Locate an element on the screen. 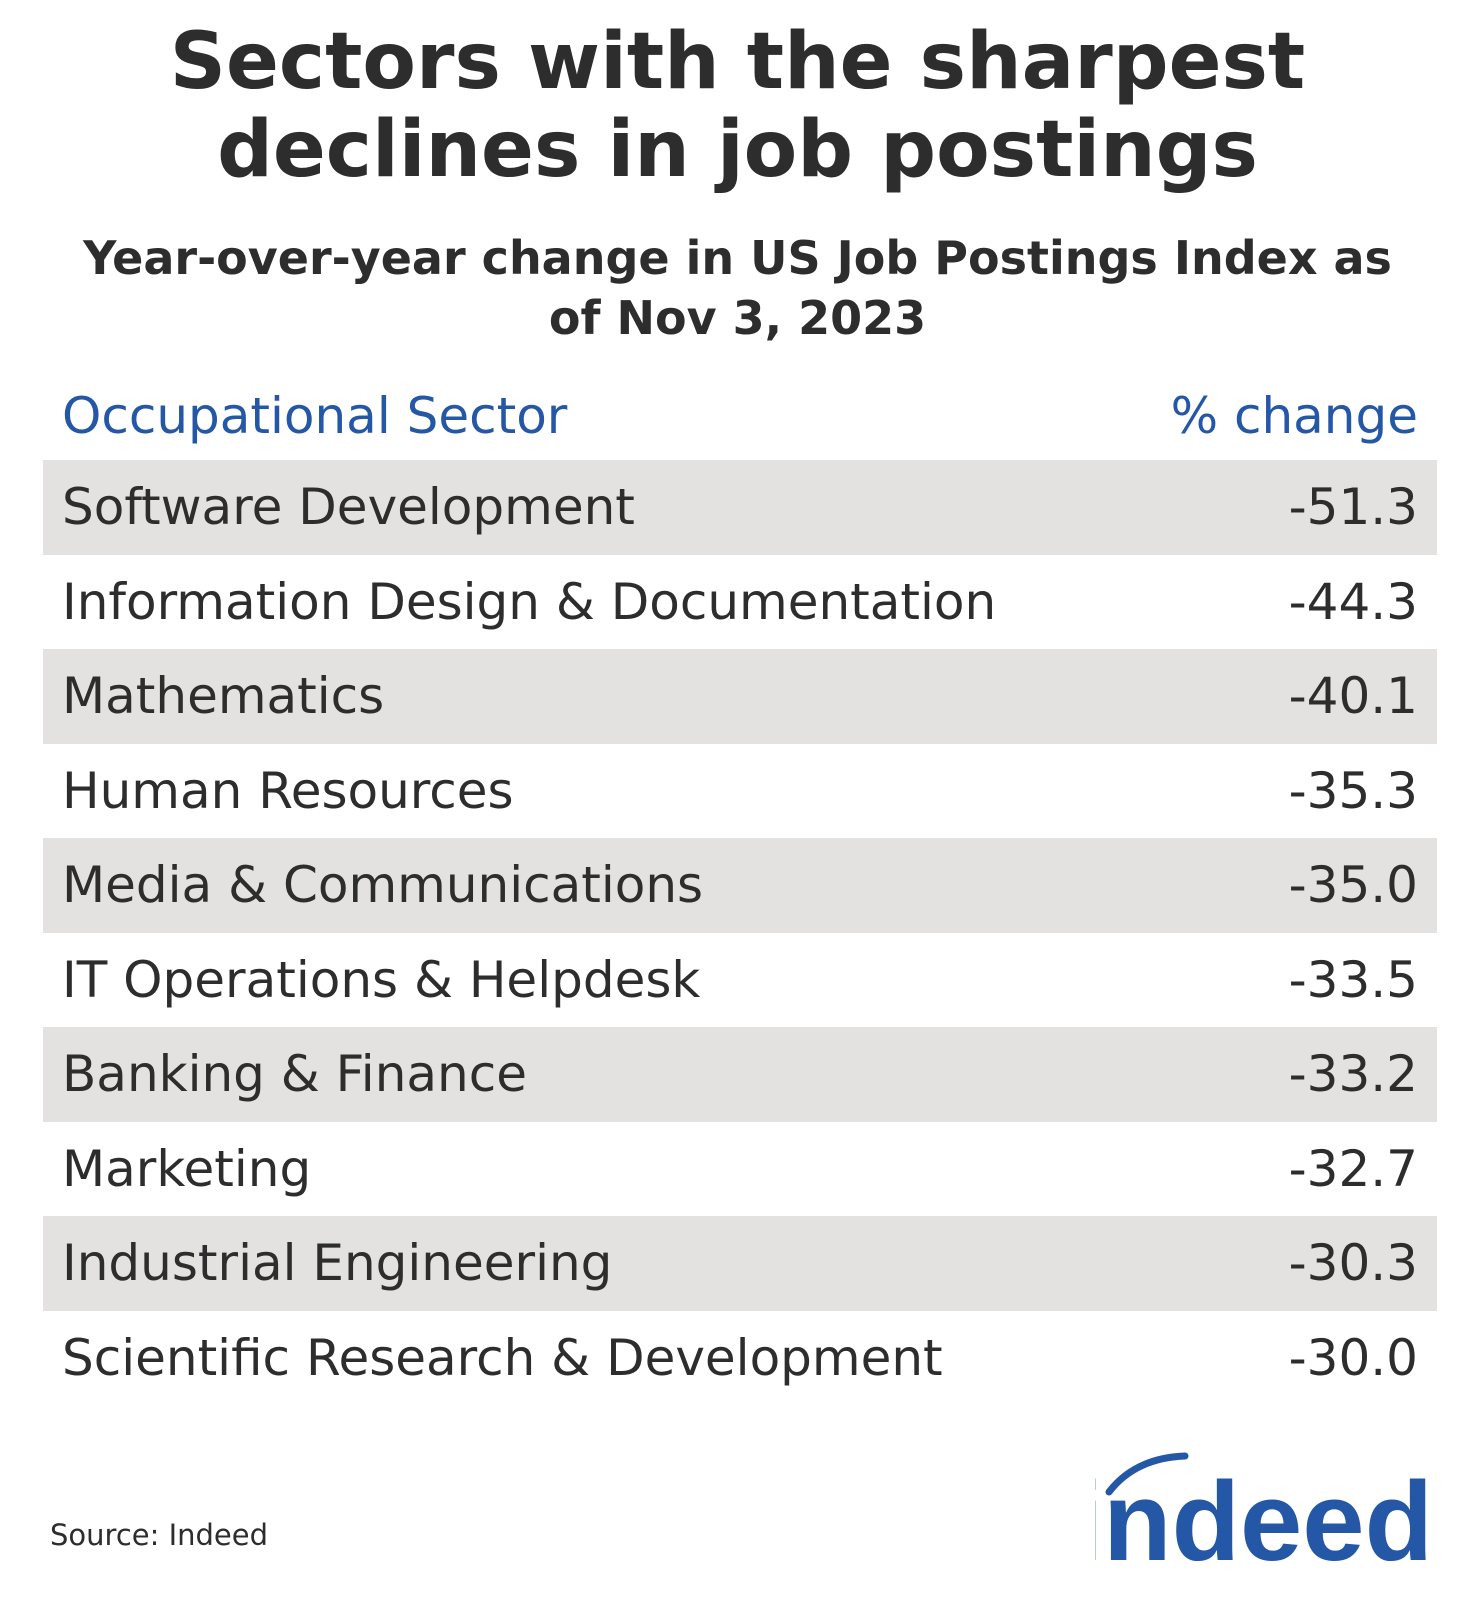 The width and height of the screenshot is (1475, 1600). table-row: Industrial Engineering -30.3 is located at coordinates (740, 1263).